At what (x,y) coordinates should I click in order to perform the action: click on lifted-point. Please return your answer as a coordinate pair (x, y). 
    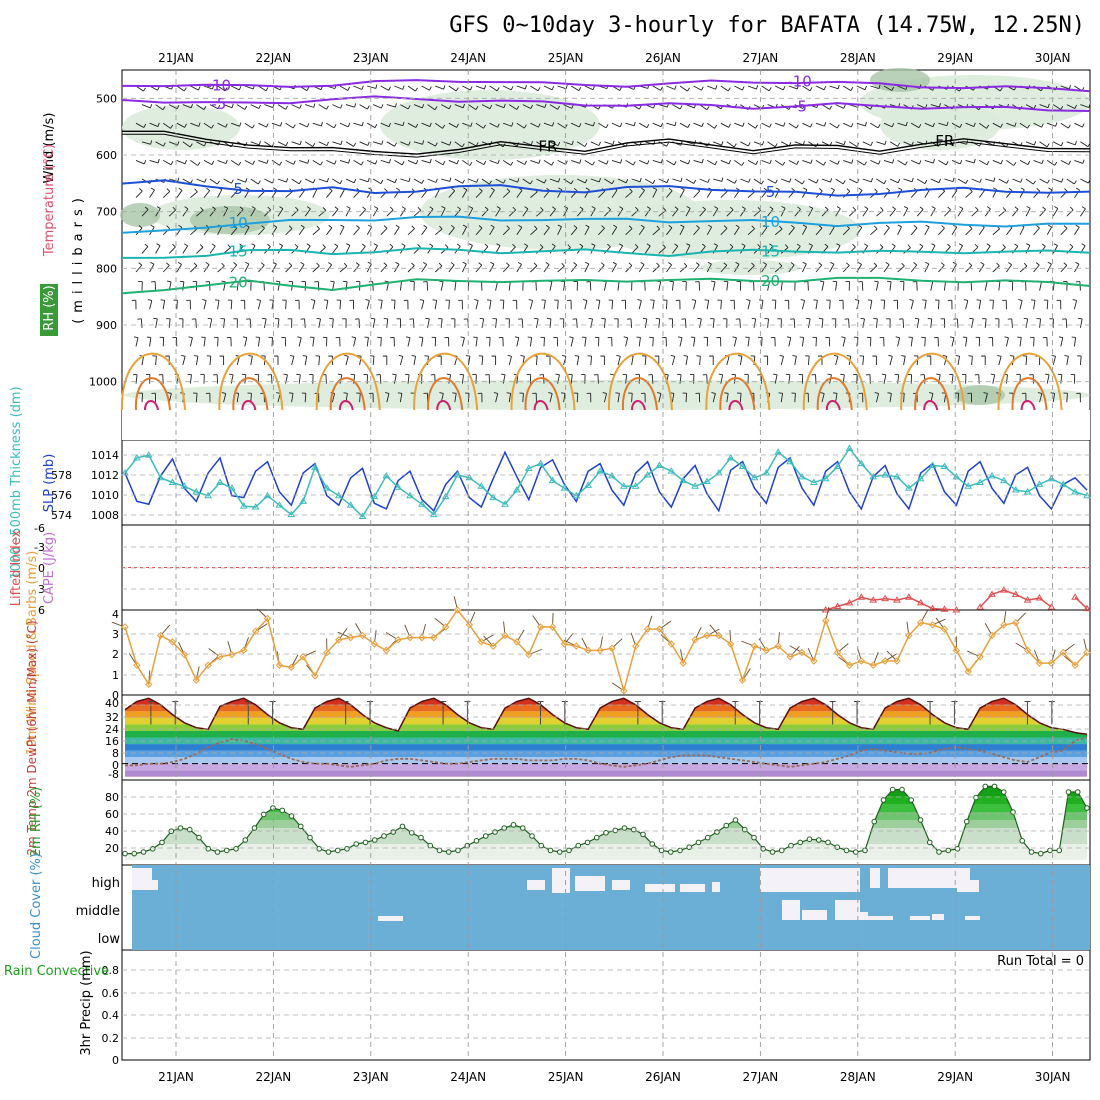
    Looking at the image, I should click on (1039, 597).